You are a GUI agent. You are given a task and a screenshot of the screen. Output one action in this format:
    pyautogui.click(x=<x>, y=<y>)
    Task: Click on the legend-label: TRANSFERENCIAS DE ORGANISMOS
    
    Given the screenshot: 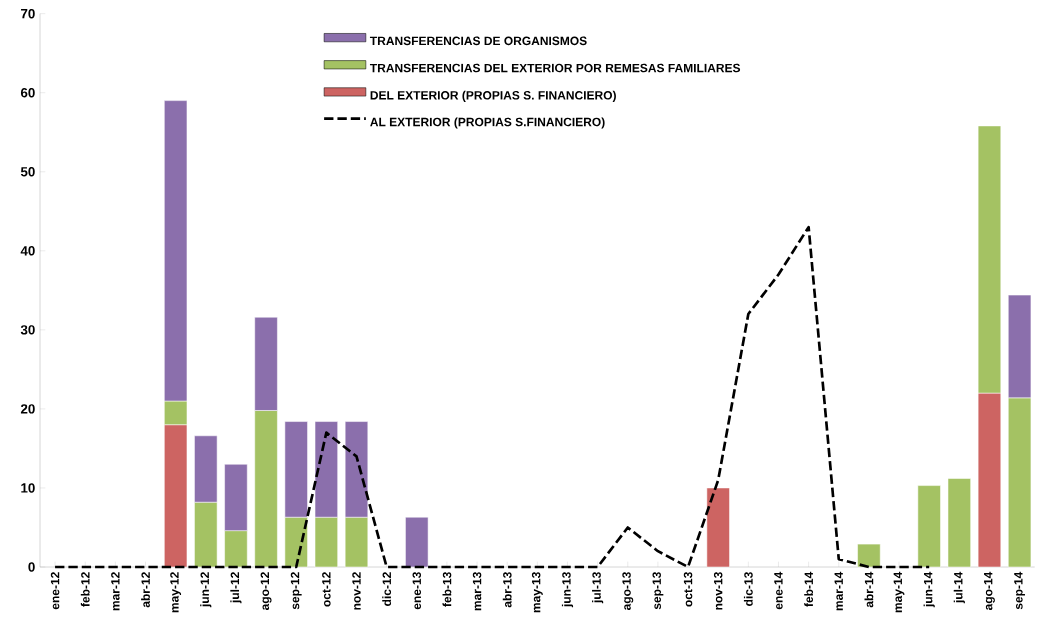 What is the action you would take?
    pyautogui.click(x=478, y=41)
    